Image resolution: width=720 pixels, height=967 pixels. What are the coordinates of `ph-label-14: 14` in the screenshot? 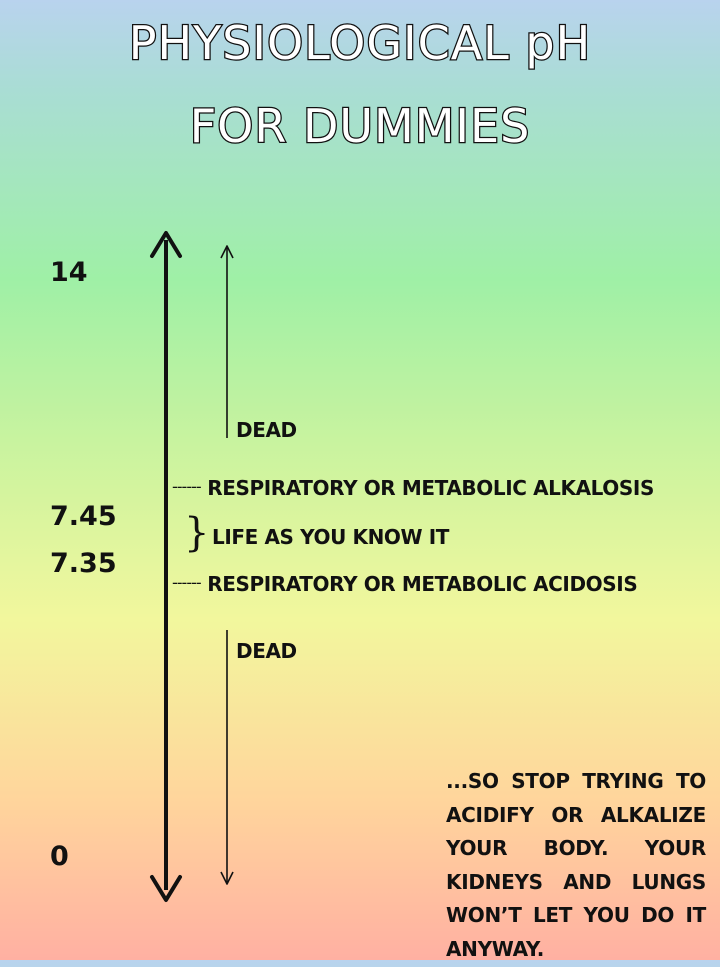 It's located at (69, 272).